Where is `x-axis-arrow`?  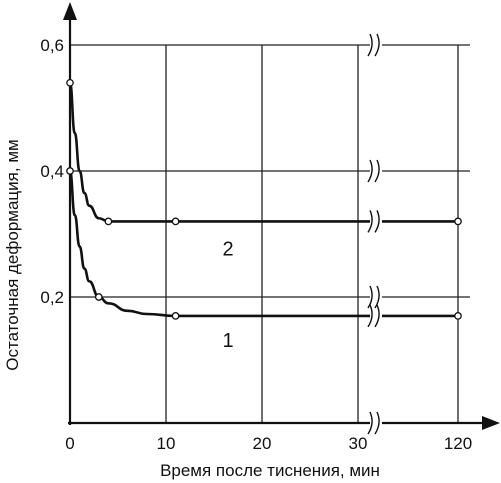
x-axis-arrow is located at coordinates (491, 423).